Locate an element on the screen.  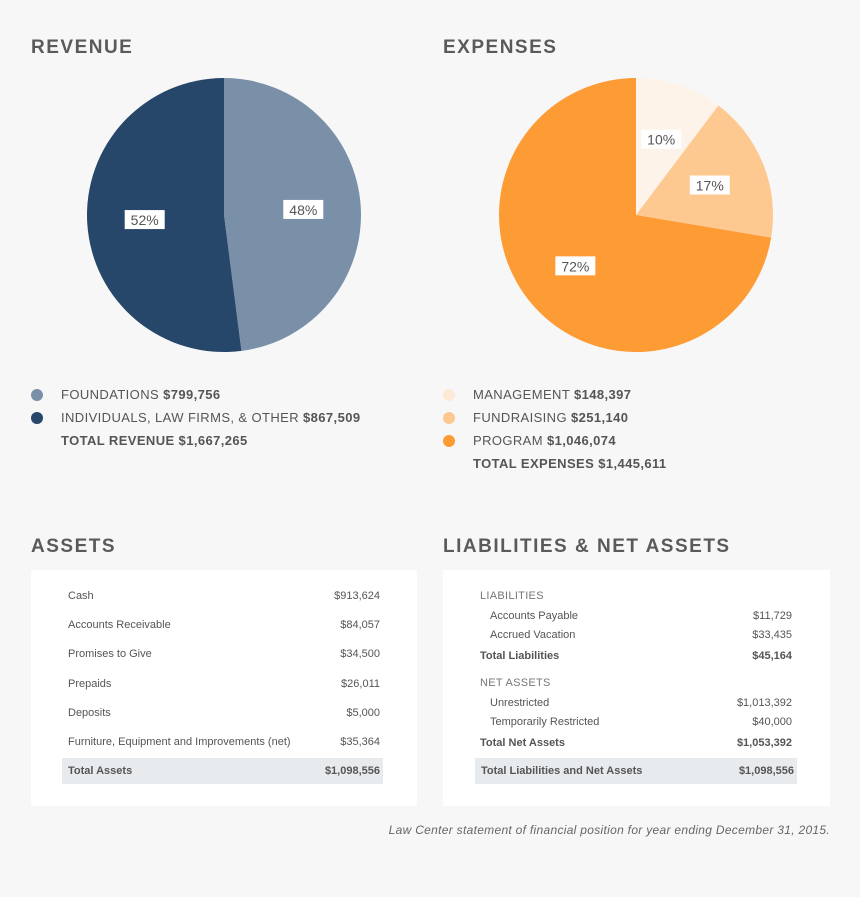
slice-label-text: 17% is located at coordinates (710, 186).